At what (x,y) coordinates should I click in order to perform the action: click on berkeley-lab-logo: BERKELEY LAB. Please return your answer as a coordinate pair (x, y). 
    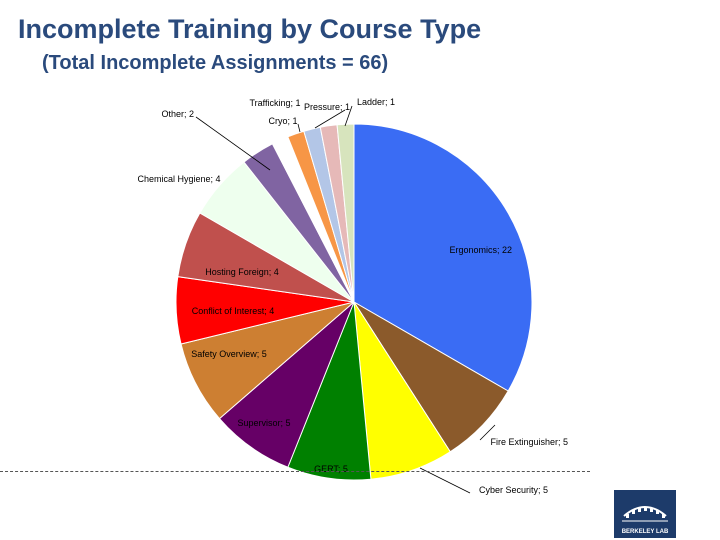
    Looking at the image, I should click on (645, 514).